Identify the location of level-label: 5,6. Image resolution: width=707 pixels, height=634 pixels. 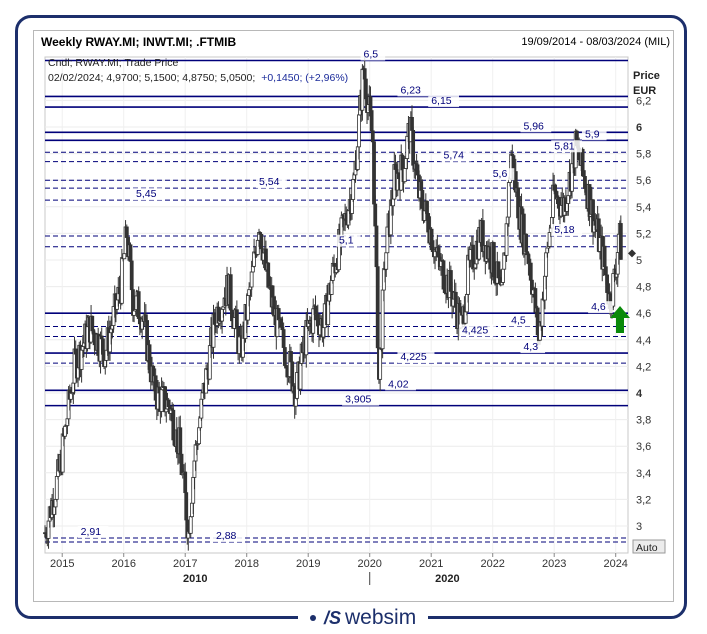
(500, 174).